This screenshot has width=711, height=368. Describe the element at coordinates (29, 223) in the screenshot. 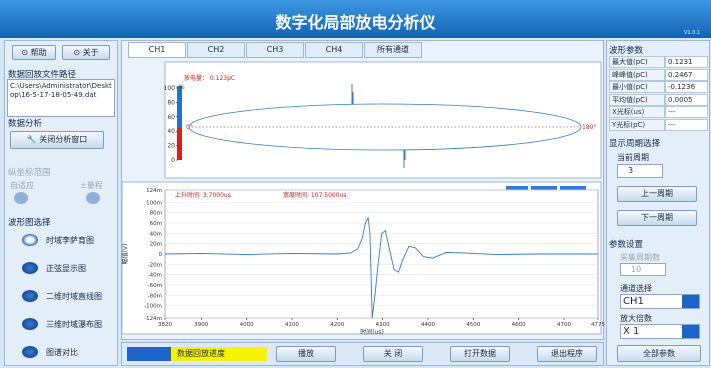

I see `waveform-title: 波形图选择` at that location.